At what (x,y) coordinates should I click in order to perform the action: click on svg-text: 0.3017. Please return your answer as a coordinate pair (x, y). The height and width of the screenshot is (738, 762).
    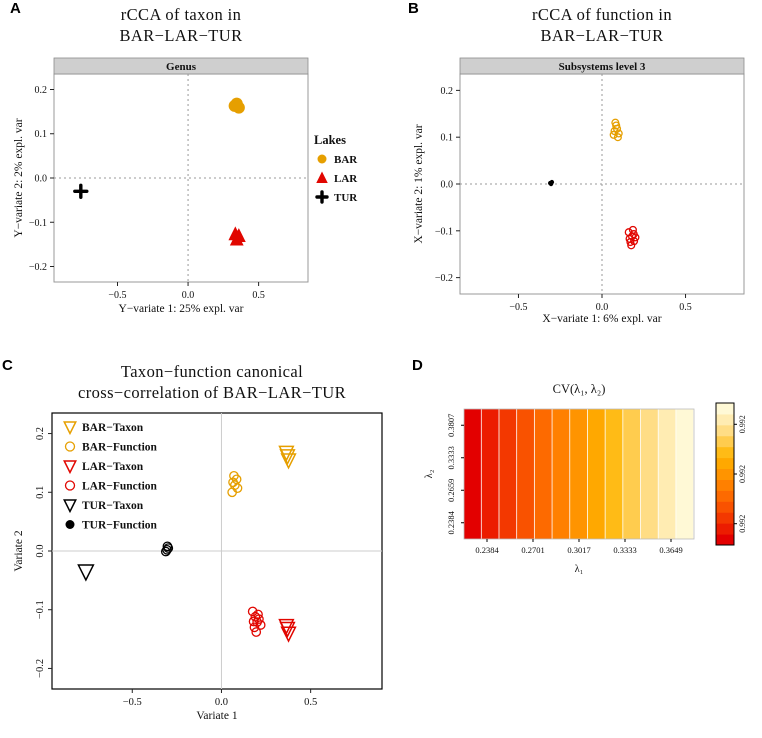
    Looking at the image, I should click on (578, 550).